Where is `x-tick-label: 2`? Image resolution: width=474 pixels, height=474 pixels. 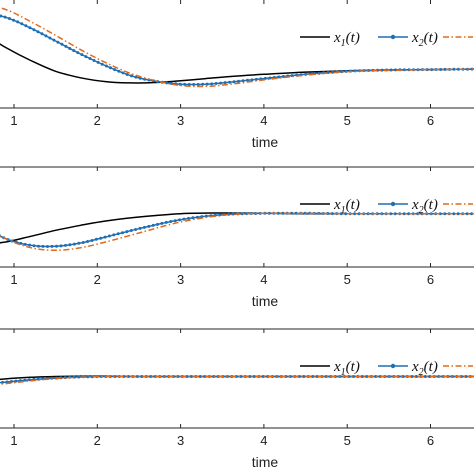 x-tick-label: 2 is located at coordinates (97, 120).